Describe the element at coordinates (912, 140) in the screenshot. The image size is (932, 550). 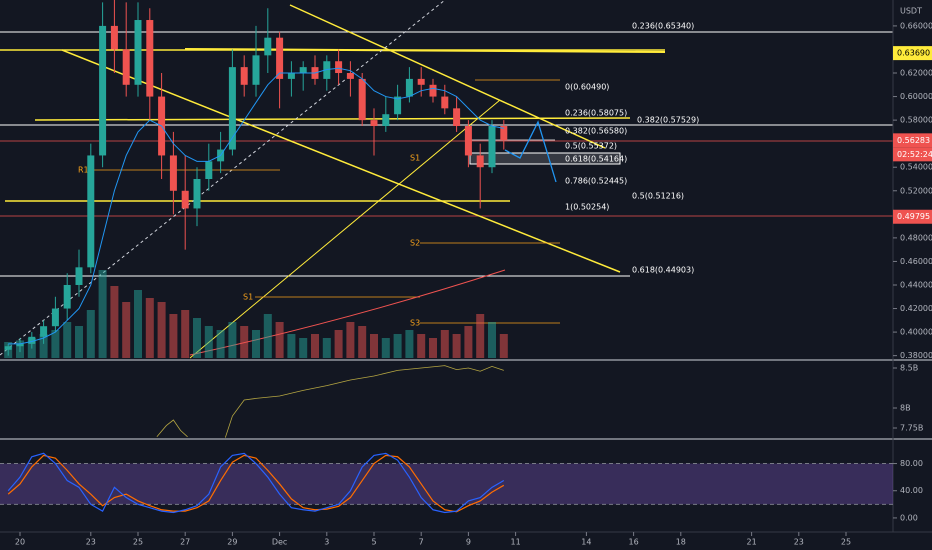
I see `price-tag` at that location.